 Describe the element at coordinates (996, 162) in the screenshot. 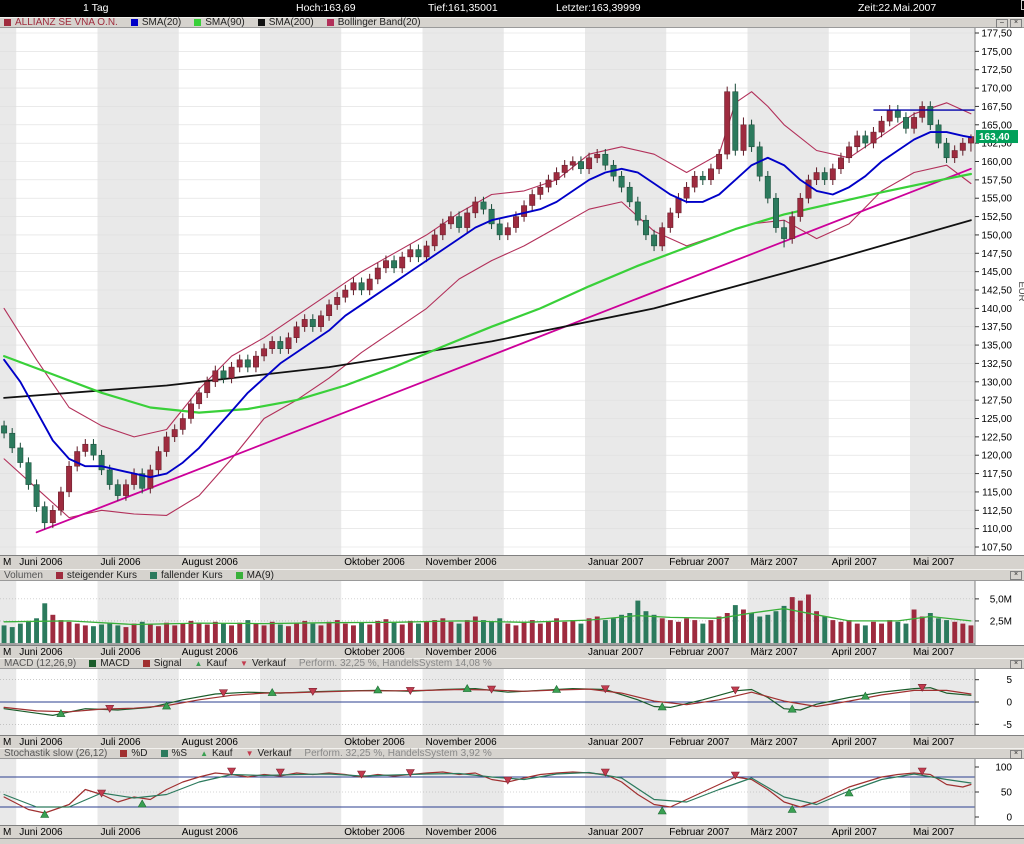

I see `svg-text: 160,00` at that location.